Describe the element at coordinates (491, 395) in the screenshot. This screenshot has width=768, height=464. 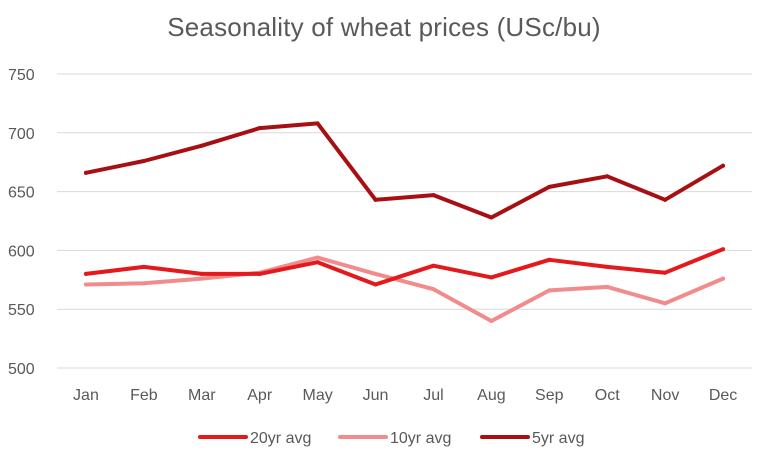
I see `x-tick-label: Aug` at that location.